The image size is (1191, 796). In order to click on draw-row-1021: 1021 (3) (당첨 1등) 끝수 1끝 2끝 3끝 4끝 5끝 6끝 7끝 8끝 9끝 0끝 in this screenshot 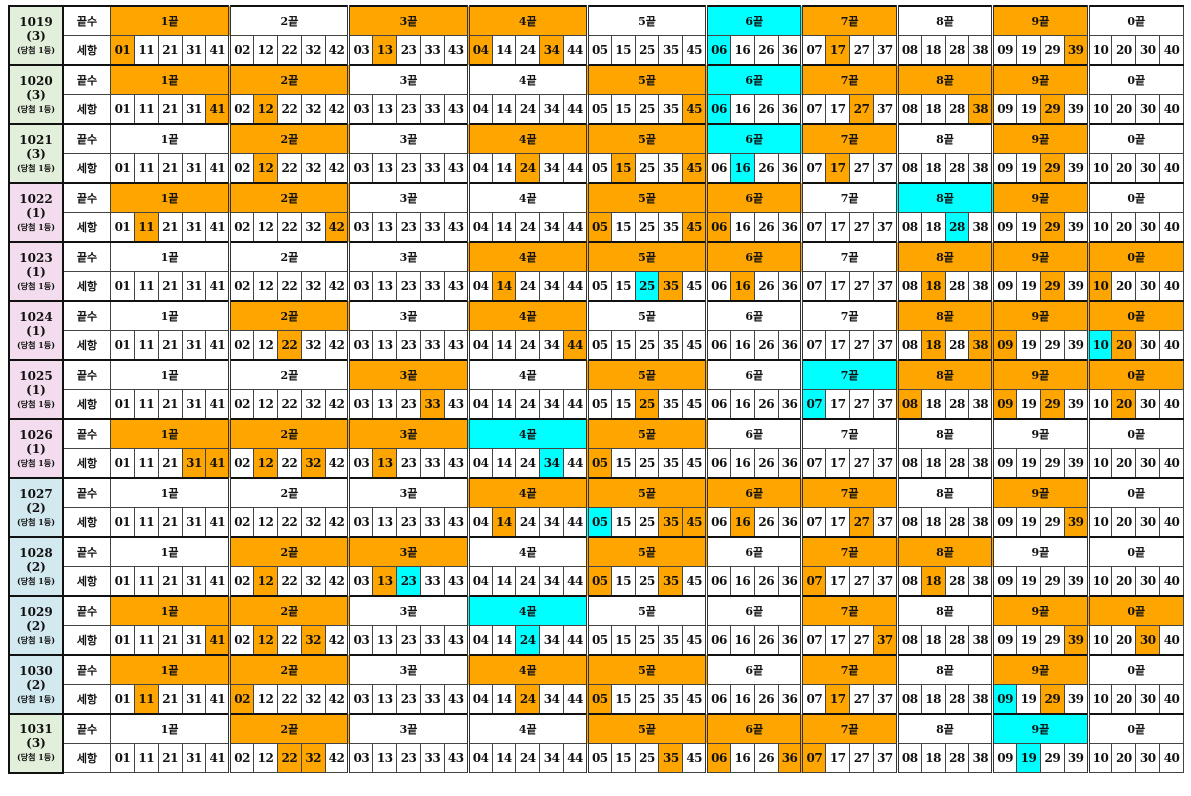, I will do `click(596, 153)`.